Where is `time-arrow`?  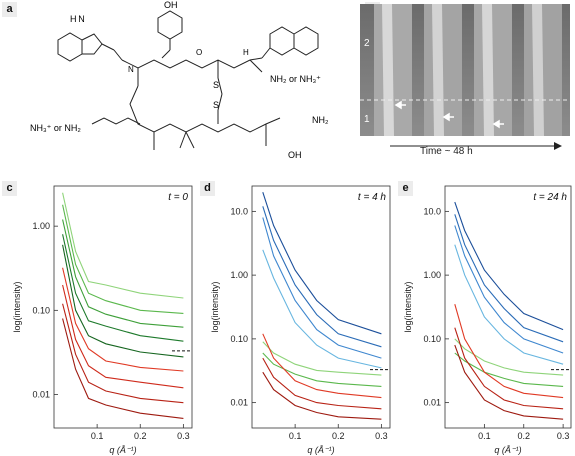 time-arrow is located at coordinates (476, 146).